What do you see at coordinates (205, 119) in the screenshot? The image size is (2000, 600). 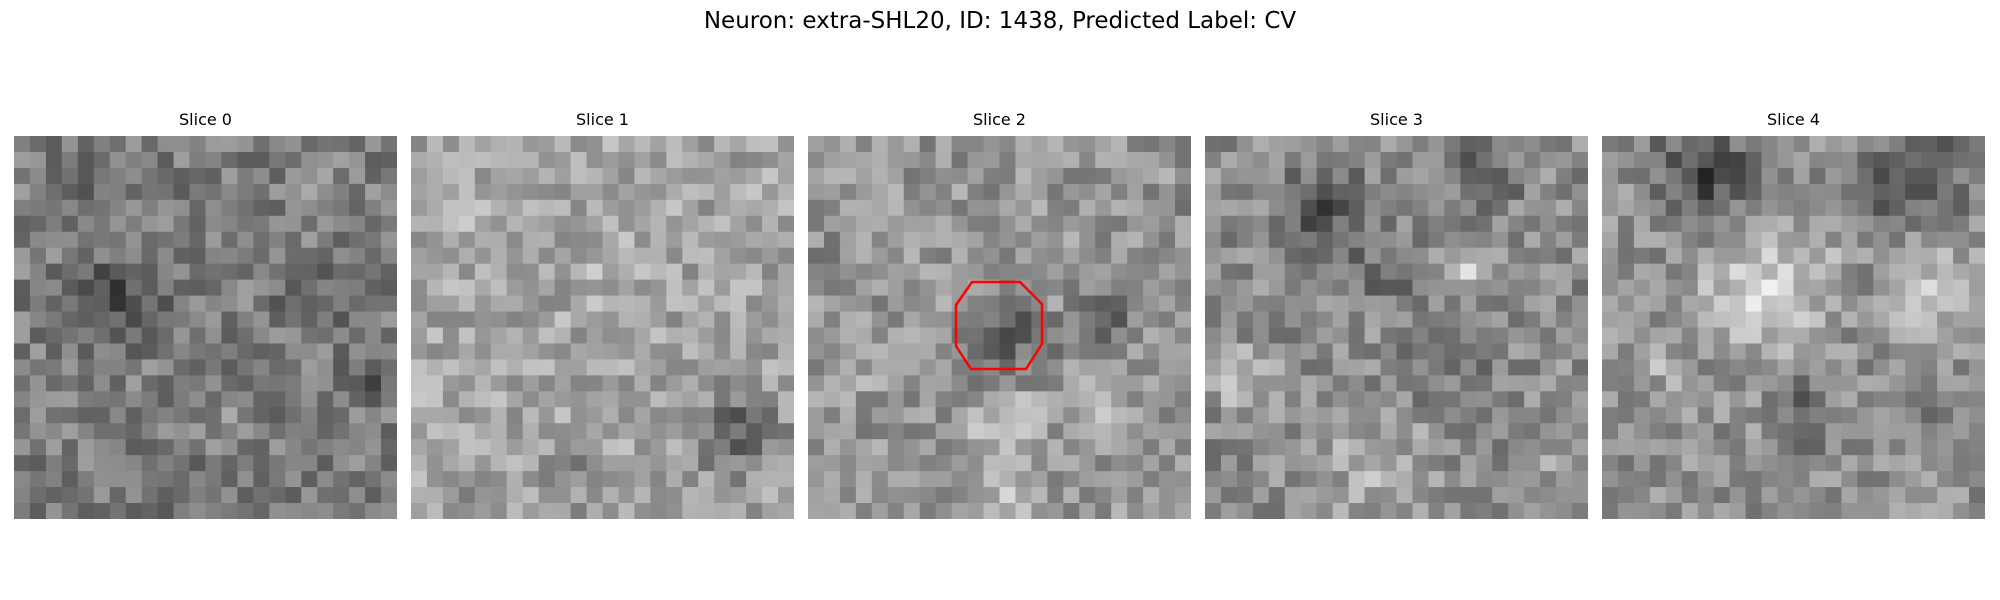 I see `slice-title-0: Slice 0` at bounding box center [205, 119].